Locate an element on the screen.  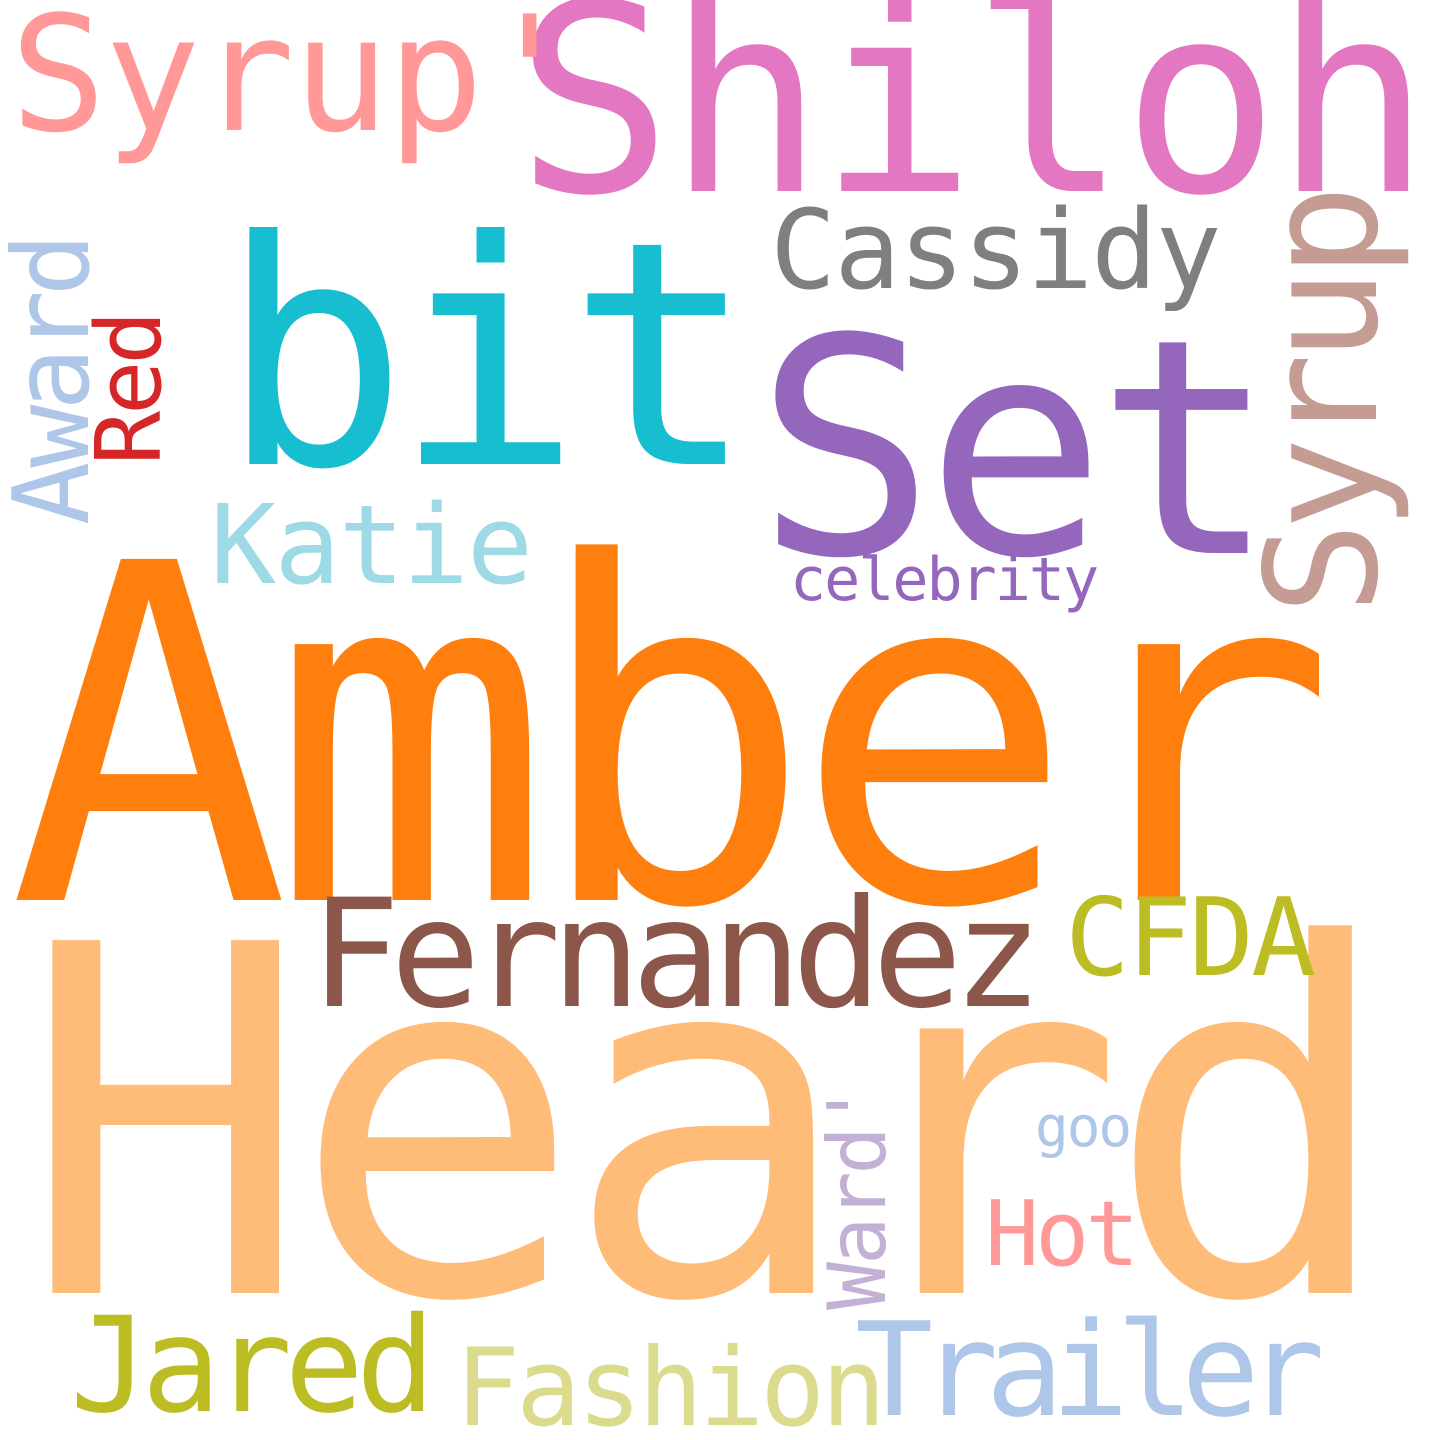
word-jared: Jared is located at coordinates (252, 1364).